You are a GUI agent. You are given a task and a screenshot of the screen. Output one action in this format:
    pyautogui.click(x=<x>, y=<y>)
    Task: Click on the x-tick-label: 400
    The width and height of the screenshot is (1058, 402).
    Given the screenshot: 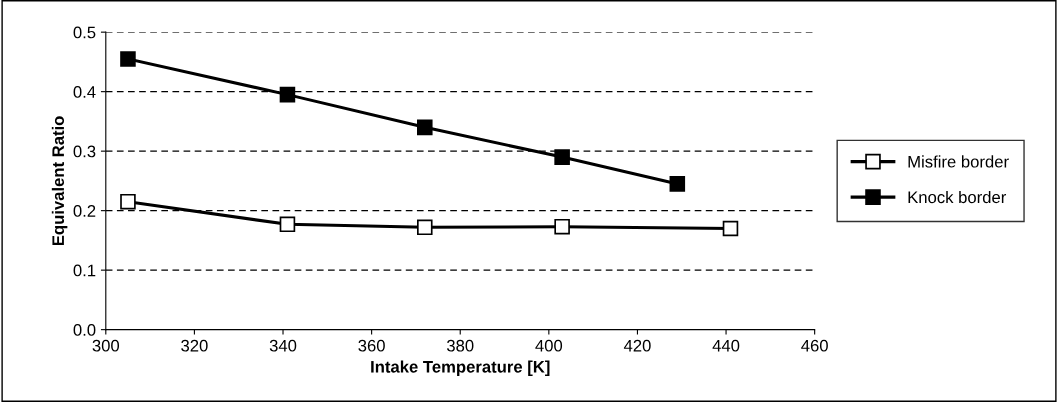 What is the action you would take?
    pyautogui.click(x=549, y=345)
    